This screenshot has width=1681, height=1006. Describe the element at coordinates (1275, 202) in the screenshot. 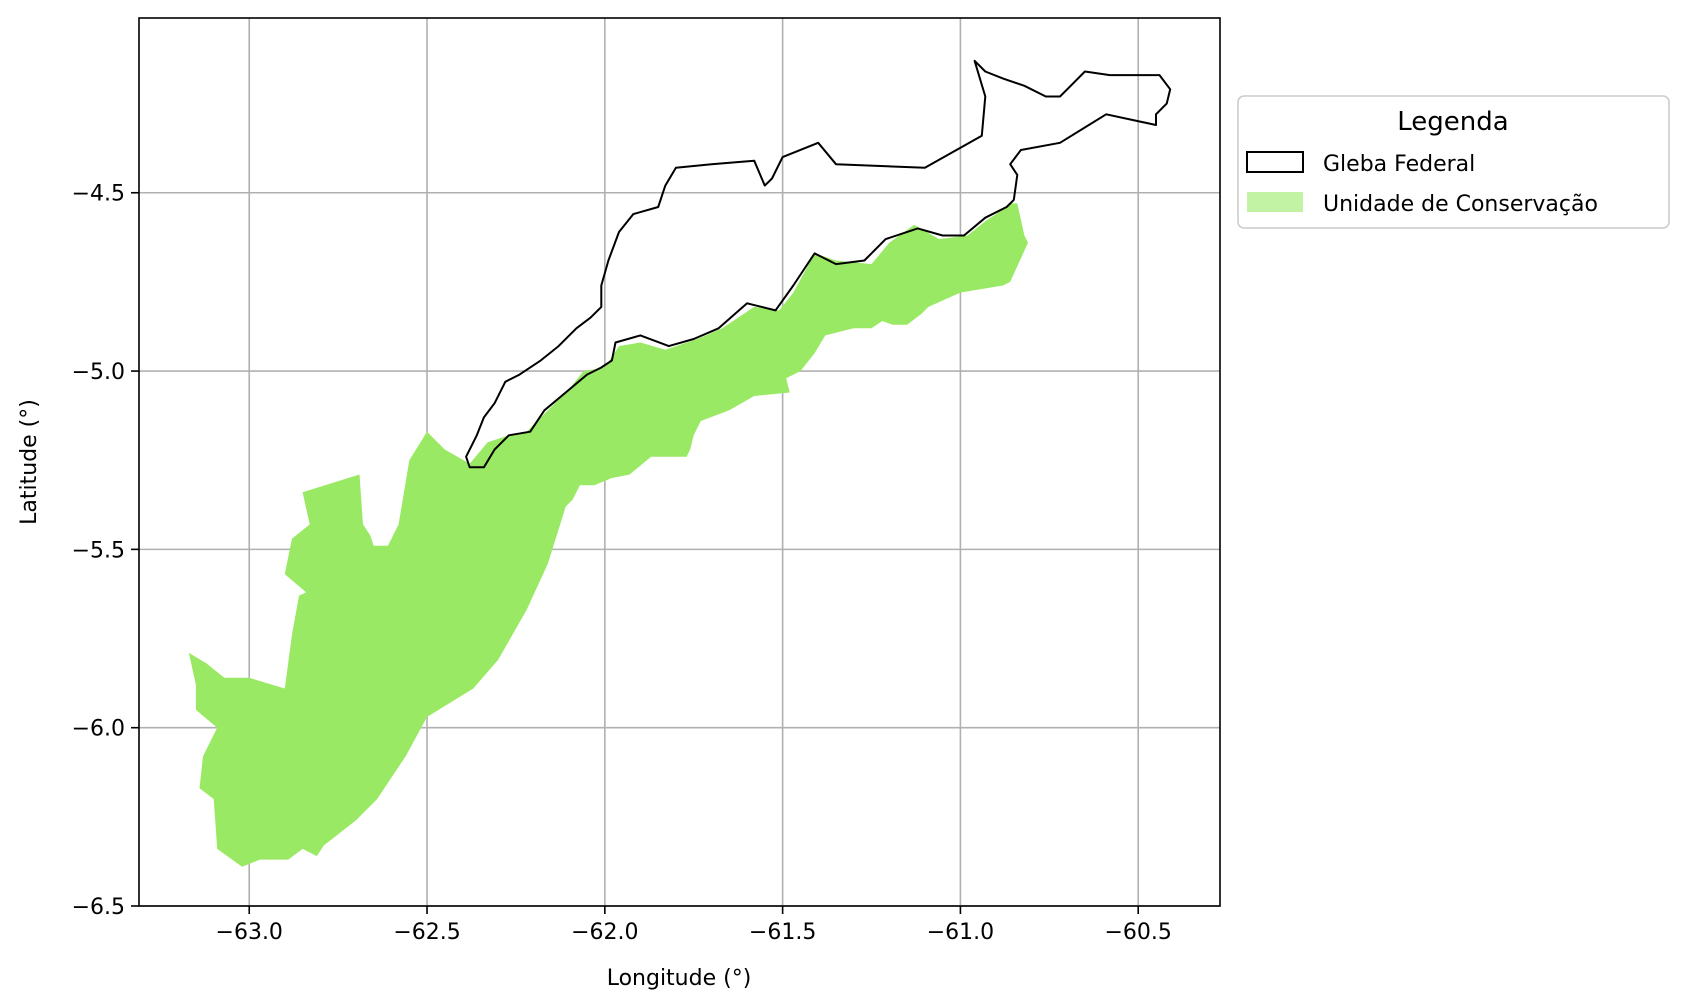

I see `legend-swatch-unidade-de-conservacao` at that location.